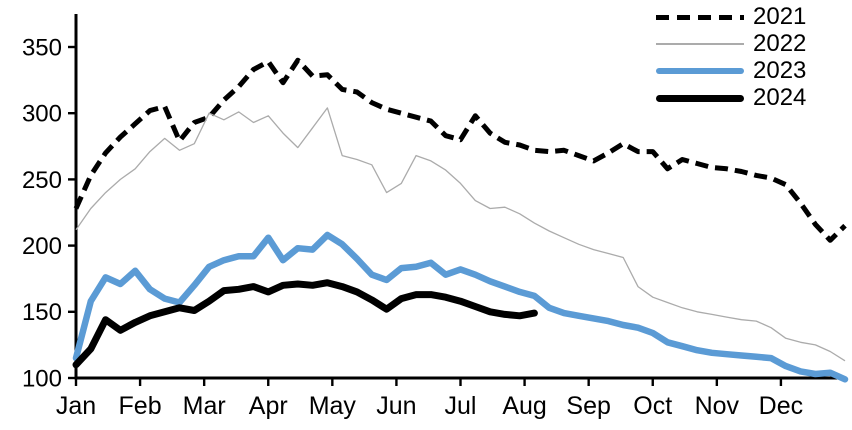 This screenshot has height=430, width=852. I want to click on legend-label-2022: 2022, so click(780, 43).